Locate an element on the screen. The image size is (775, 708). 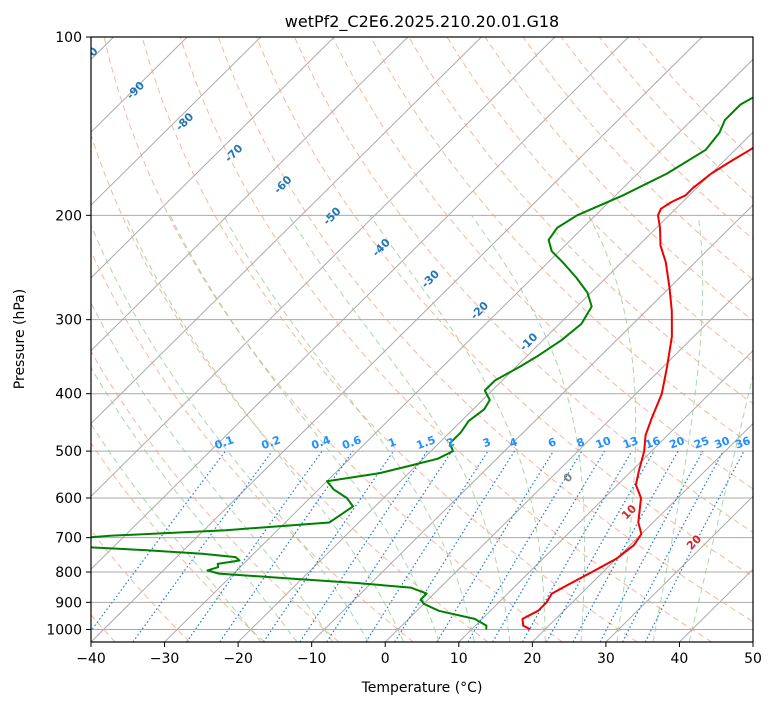
y-tick-label: 500 is located at coordinates (68, 452).